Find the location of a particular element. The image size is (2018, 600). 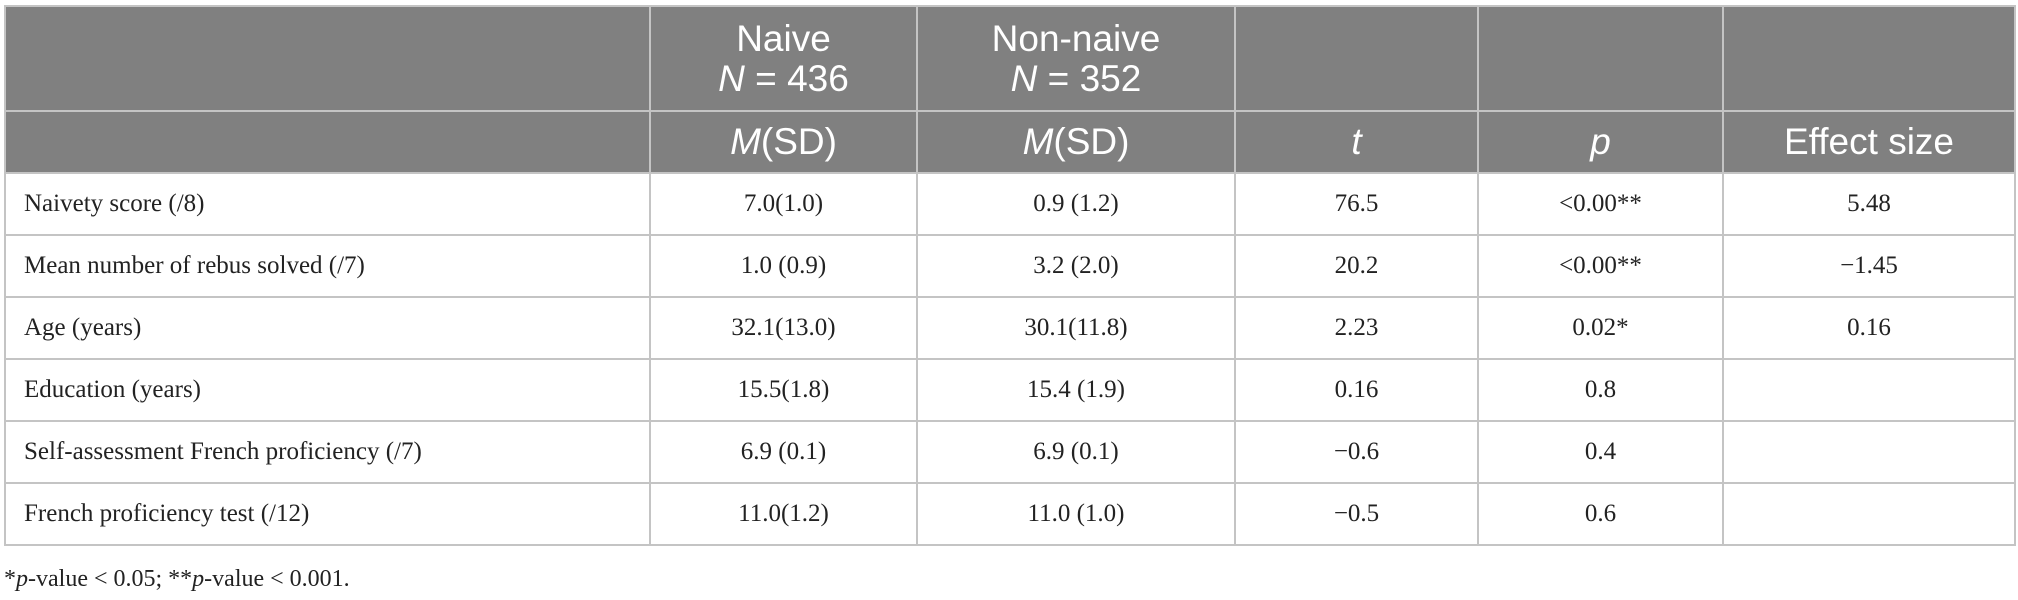

t-value: −0.6 is located at coordinates (1356, 452).